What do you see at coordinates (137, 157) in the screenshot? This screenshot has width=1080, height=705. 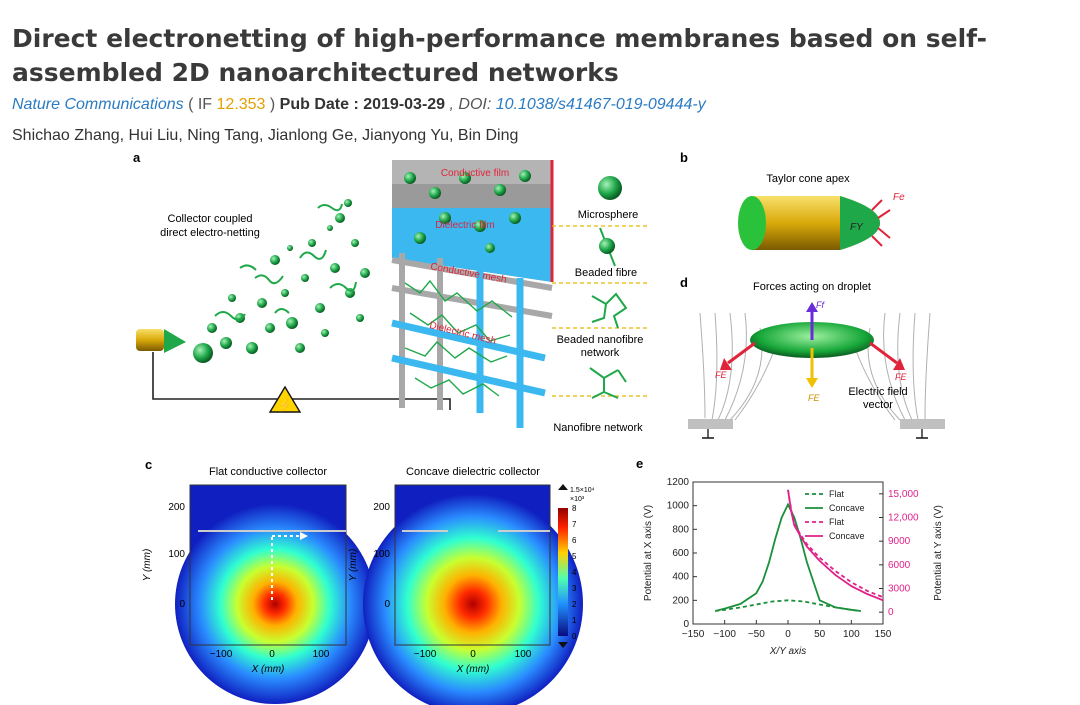 I see `panel-a-letter: a` at bounding box center [137, 157].